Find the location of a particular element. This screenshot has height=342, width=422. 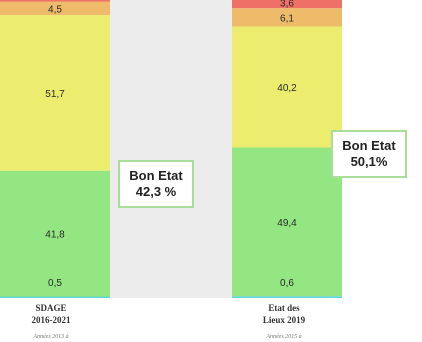

callout-good-state-edl: Bon Etat 50,1% is located at coordinates (369, 154).